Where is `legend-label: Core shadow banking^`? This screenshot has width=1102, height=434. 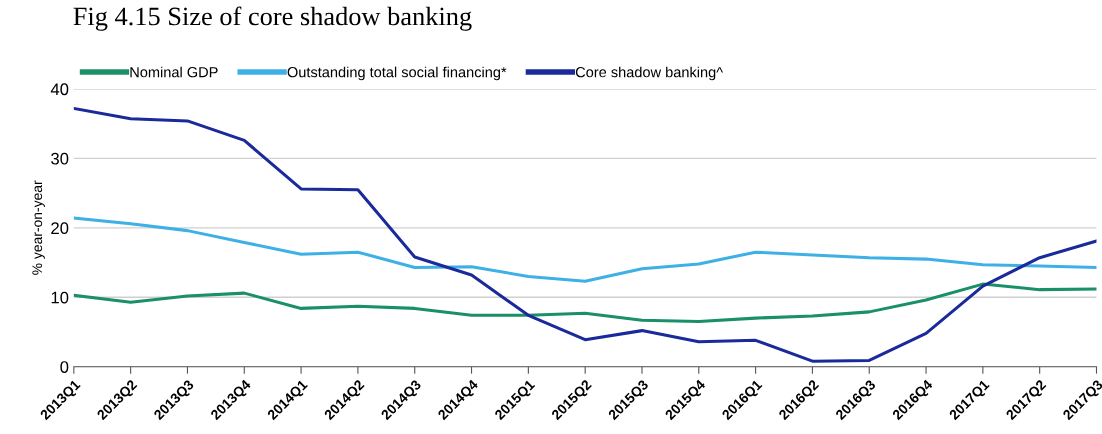 legend-label: Core shadow banking^ is located at coordinates (649, 73).